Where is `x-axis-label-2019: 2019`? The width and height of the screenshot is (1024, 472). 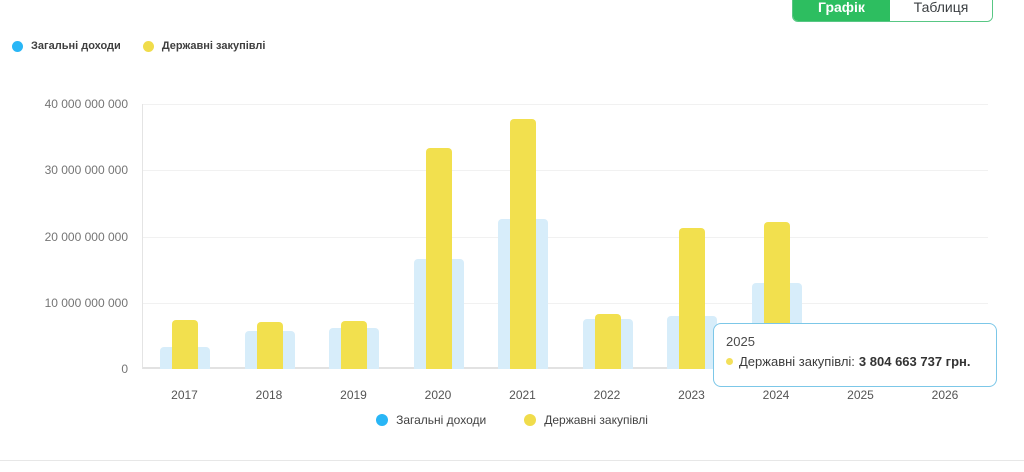 x-axis-label-2019: 2019 is located at coordinates (353, 395).